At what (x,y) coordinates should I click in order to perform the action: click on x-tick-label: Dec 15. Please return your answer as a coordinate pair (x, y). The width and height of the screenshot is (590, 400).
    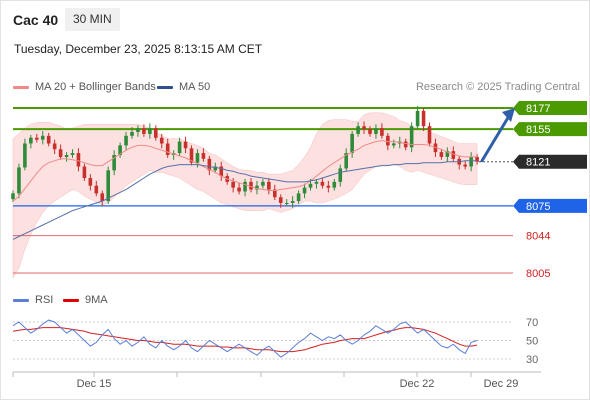
    Looking at the image, I should click on (94, 384).